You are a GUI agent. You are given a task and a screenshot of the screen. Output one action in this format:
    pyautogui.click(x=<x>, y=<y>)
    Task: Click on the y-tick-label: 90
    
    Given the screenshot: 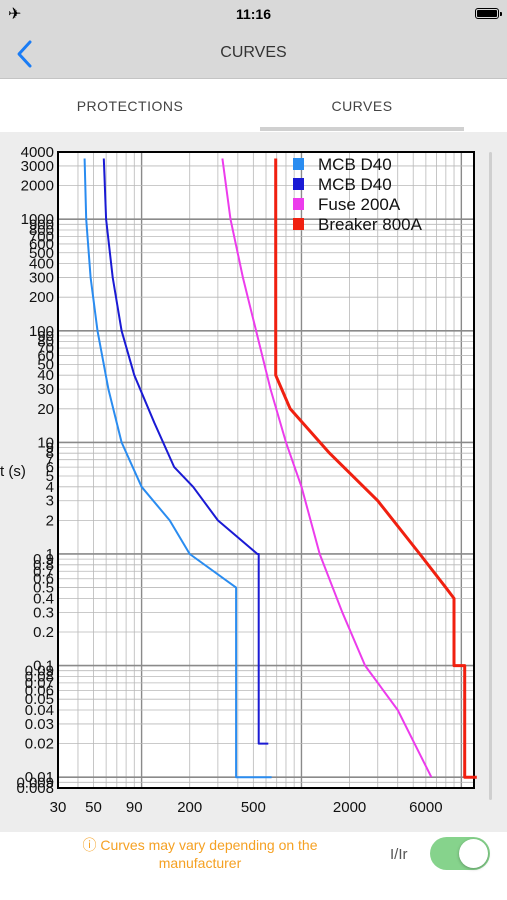 What is the action you would take?
    pyautogui.click(x=45, y=336)
    